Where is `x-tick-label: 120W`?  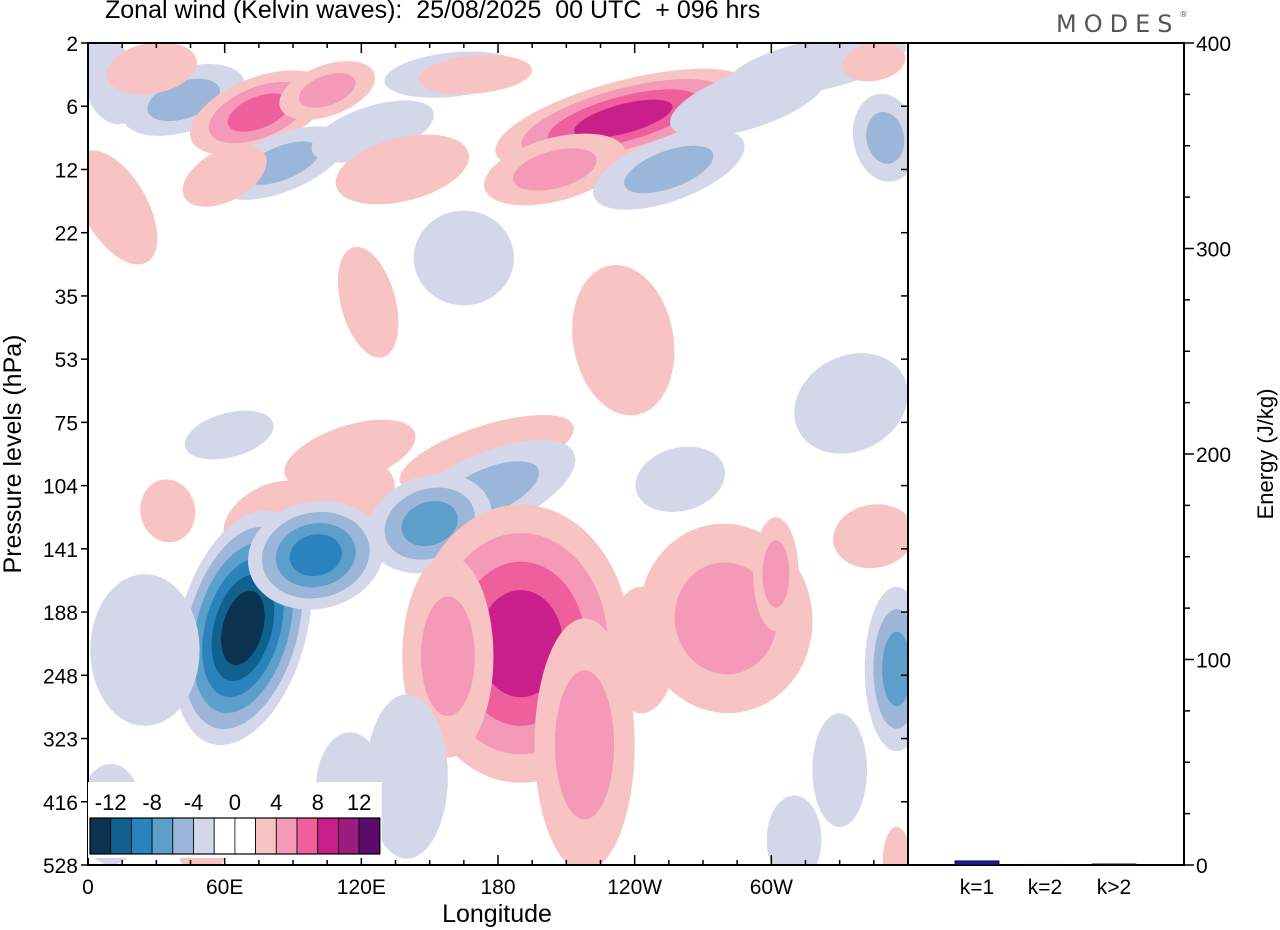
x-tick-label: 120W is located at coordinates (634, 887).